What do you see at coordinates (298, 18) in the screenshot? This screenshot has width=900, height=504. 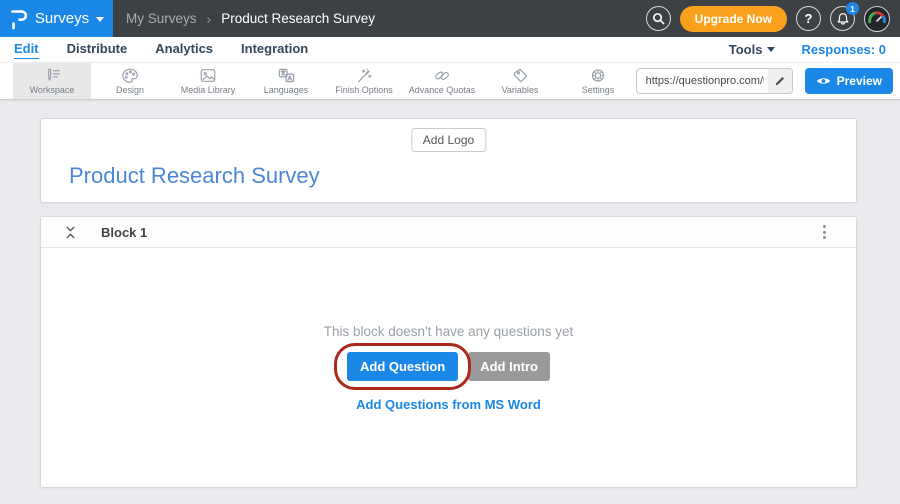 I see `breadcrumb-current-survey: Product Research Survey` at bounding box center [298, 18].